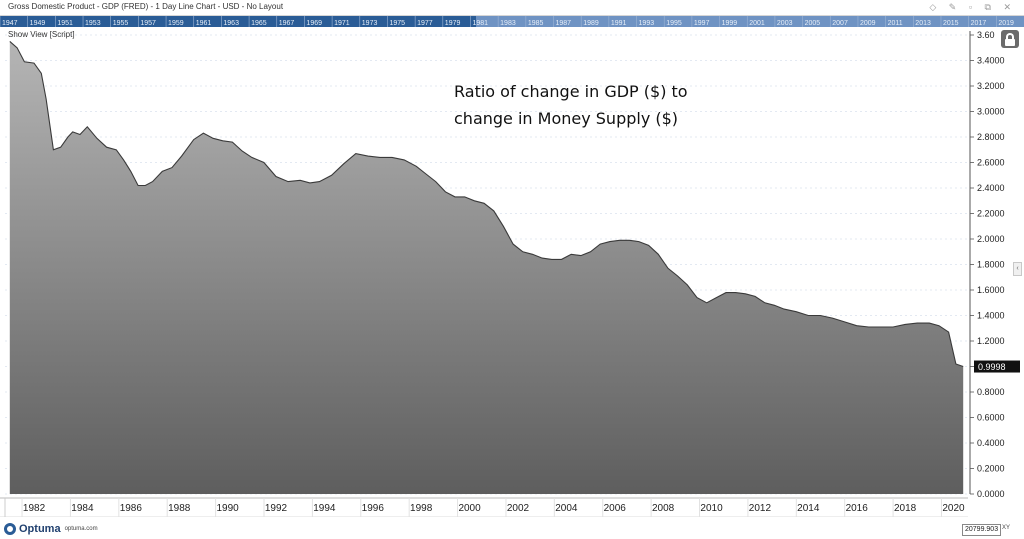  What do you see at coordinates (469, 508) in the screenshot?
I see `x-tick-label: 2000` at bounding box center [469, 508].